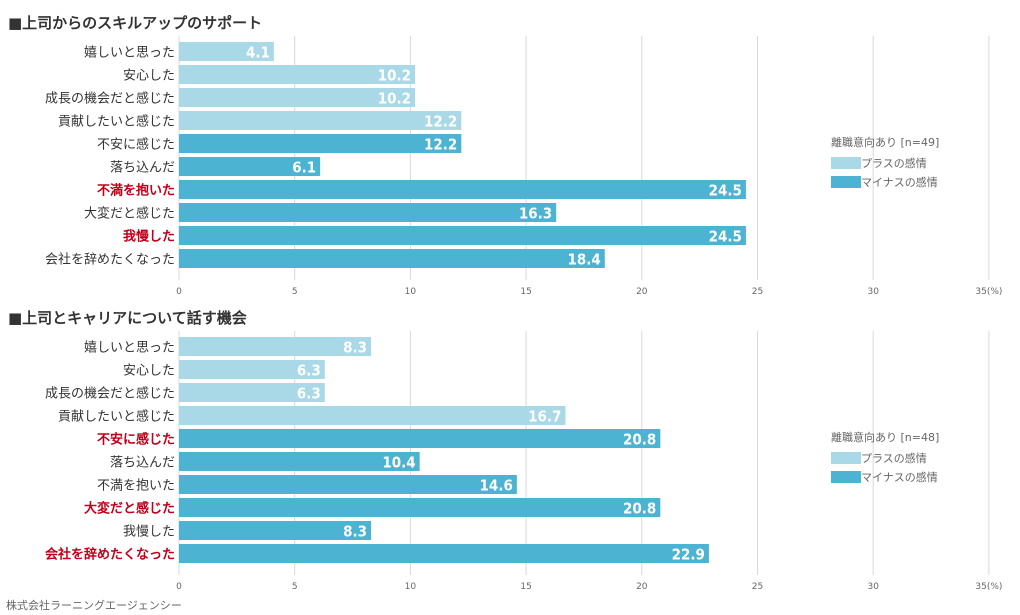 The height and width of the screenshot is (615, 1020). What do you see at coordinates (688, 555) in the screenshot?
I see `value-label: 22.9` at bounding box center [688, 555].